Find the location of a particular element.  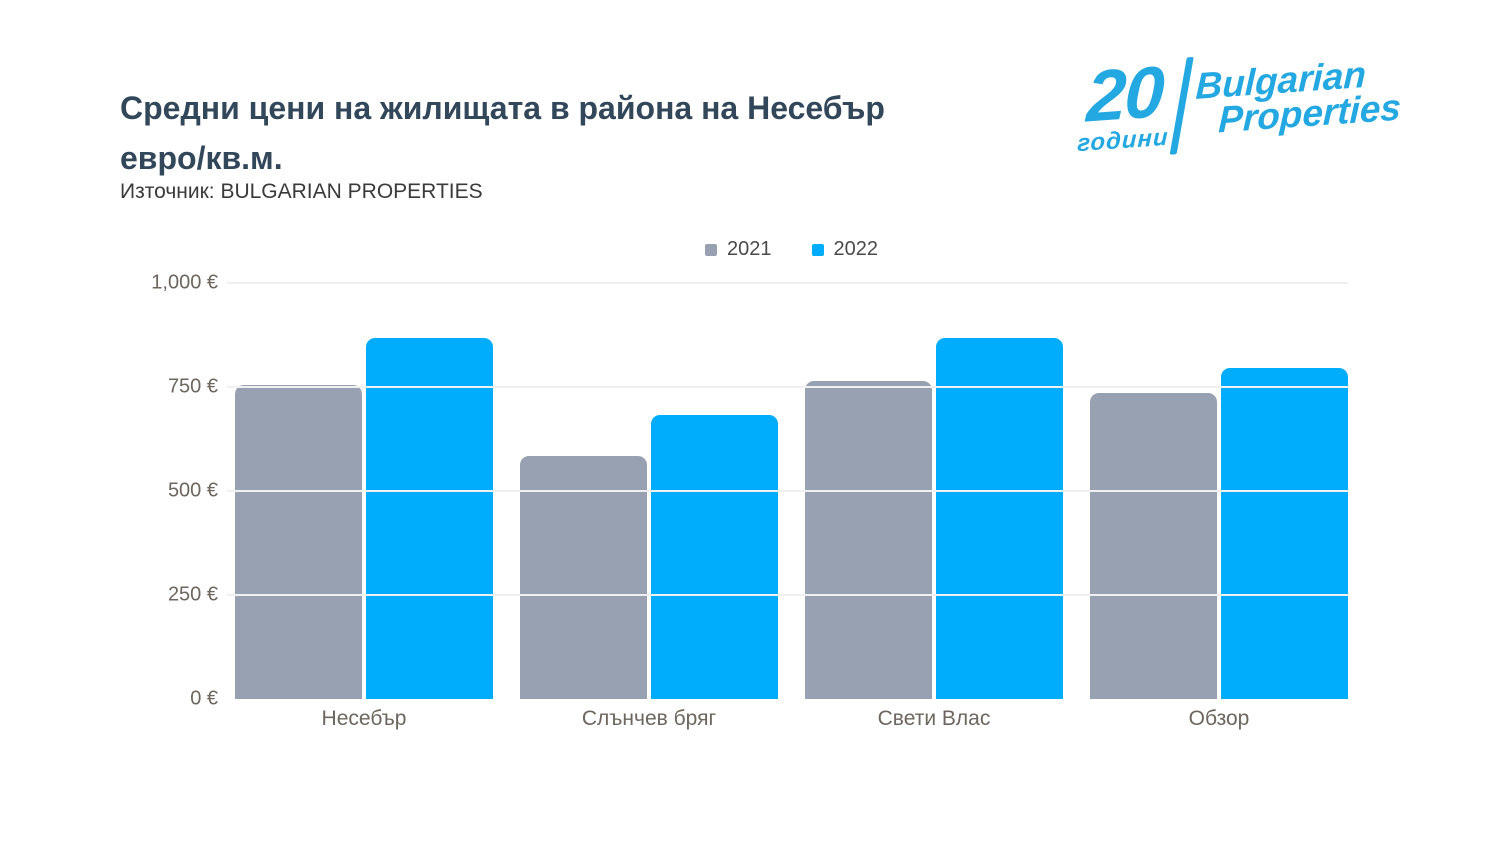

y-tick-label-750: 750 € is located at coordinates (192, 386).